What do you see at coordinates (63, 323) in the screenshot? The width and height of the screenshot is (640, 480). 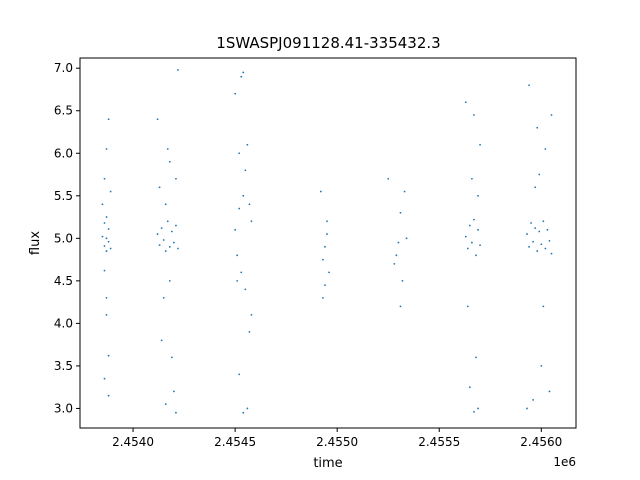 I see `y-tick-label: 4.0` at bounding box center [63, 323].